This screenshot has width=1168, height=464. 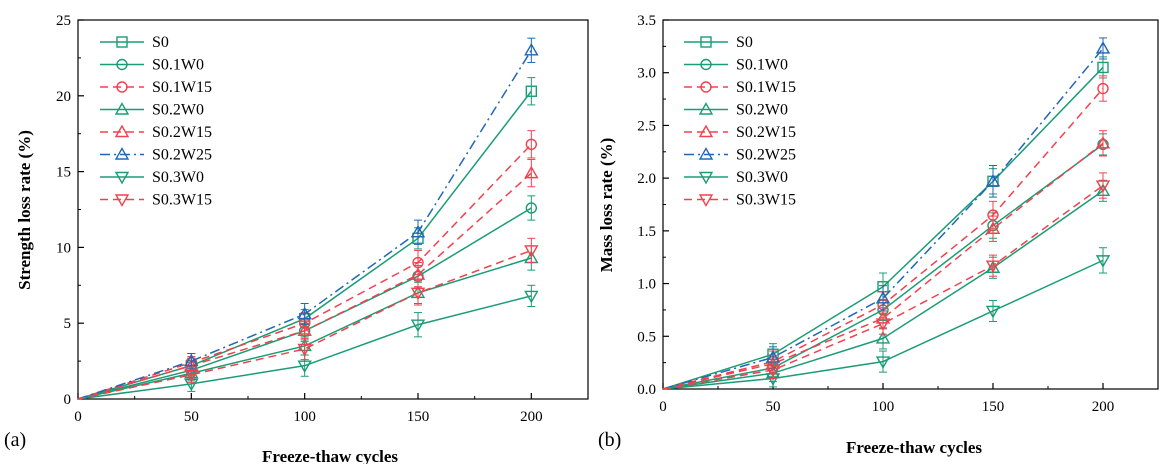 I want to click on y-tick-label: 25, so click(x=63, y=21).